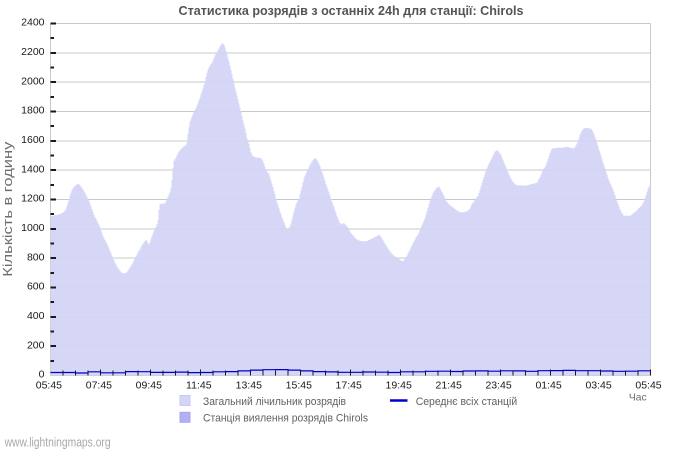 Image resolution: width=700 pixels, height=450 pixels. I want to click on svg-text: 2000, so click(33, 81).